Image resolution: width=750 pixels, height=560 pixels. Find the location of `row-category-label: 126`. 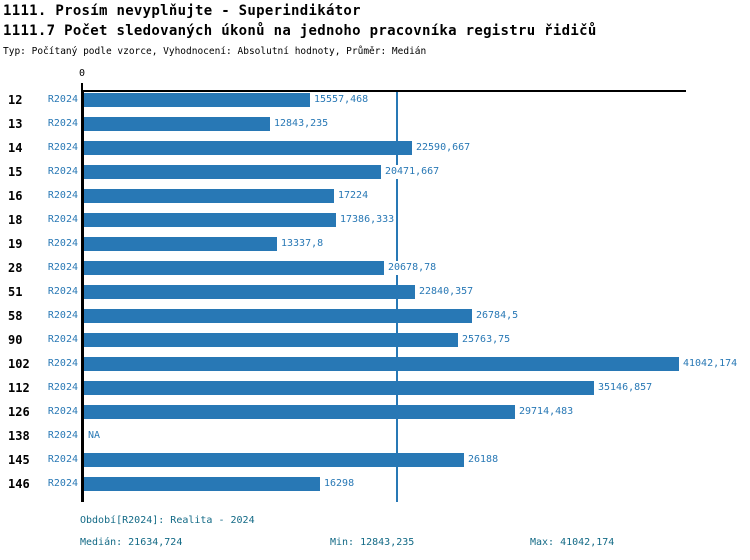

row-category-label: 126 is located at coordinates (19, 412).